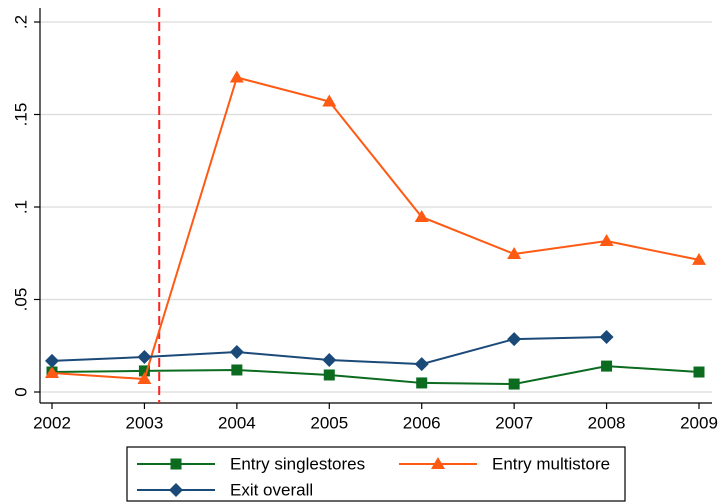 This screenshot has height=502, width=722. I want to click on legend-label: Exit overall, so click(271, 489).